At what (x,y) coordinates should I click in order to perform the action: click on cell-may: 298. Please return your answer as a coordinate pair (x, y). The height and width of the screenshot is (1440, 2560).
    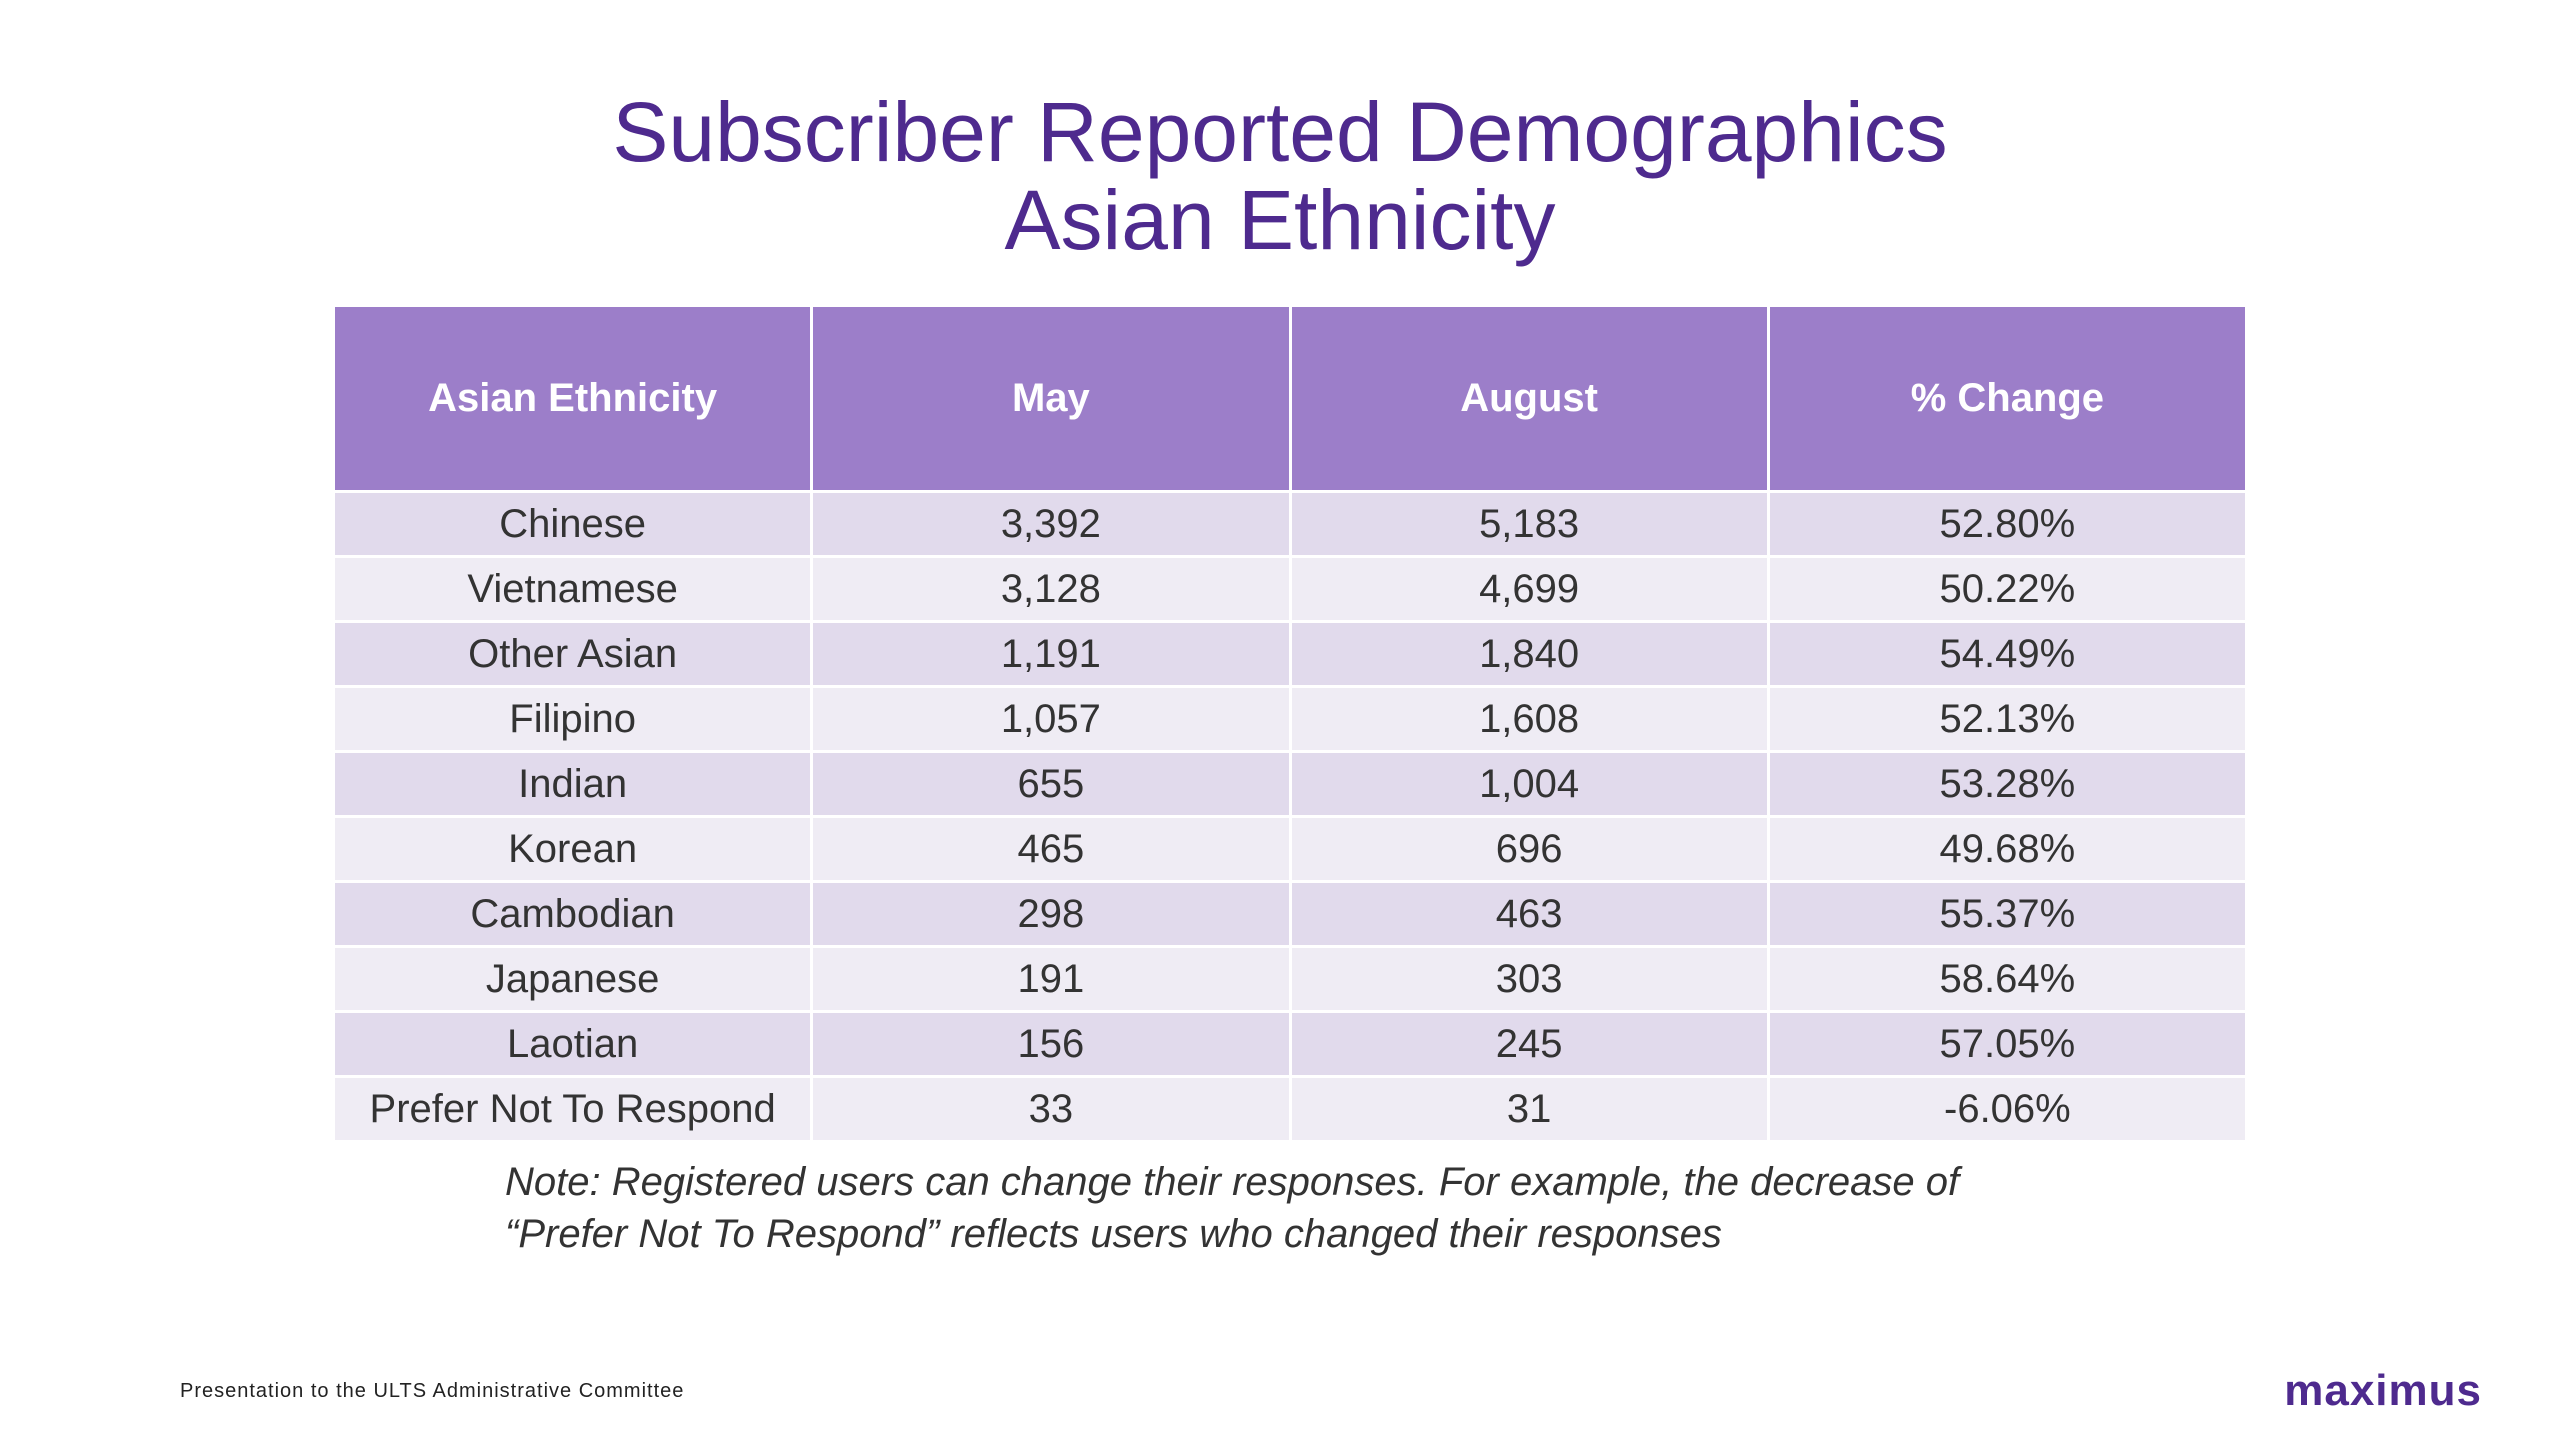
    Looking at the image, I should click on (1051, 914).